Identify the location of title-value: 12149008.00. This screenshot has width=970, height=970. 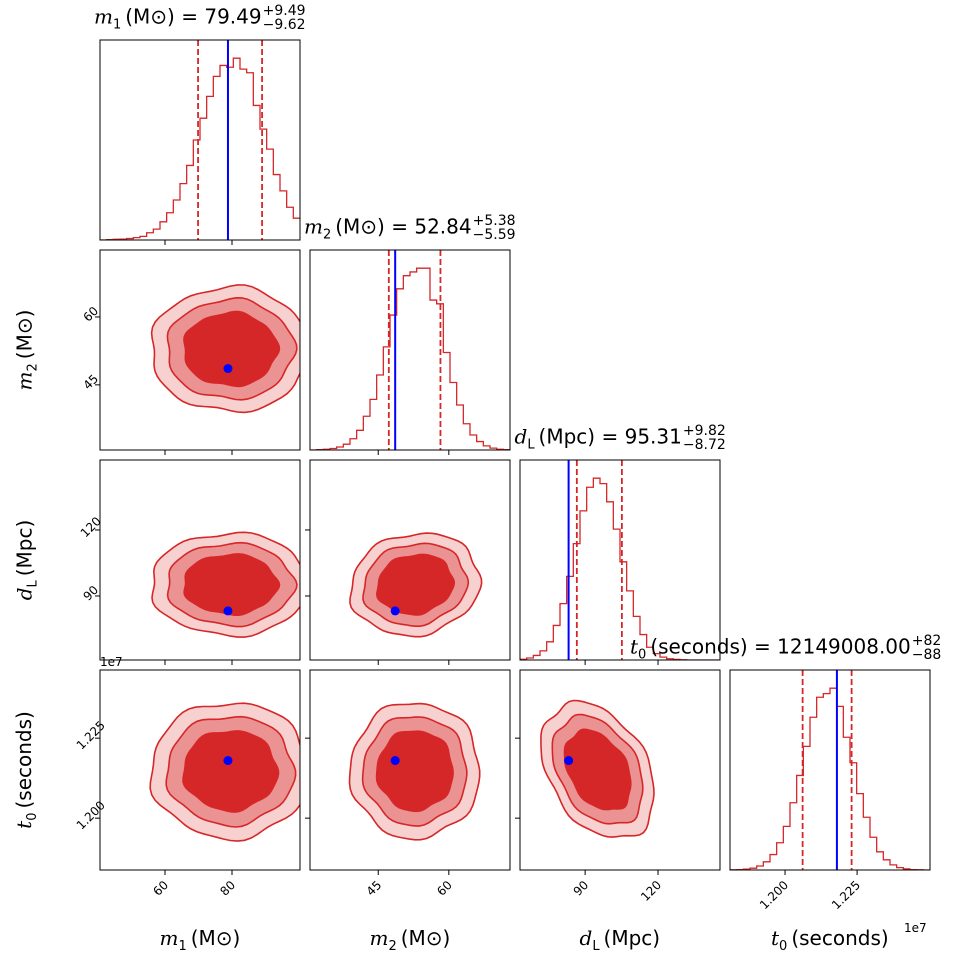
(844, 646).